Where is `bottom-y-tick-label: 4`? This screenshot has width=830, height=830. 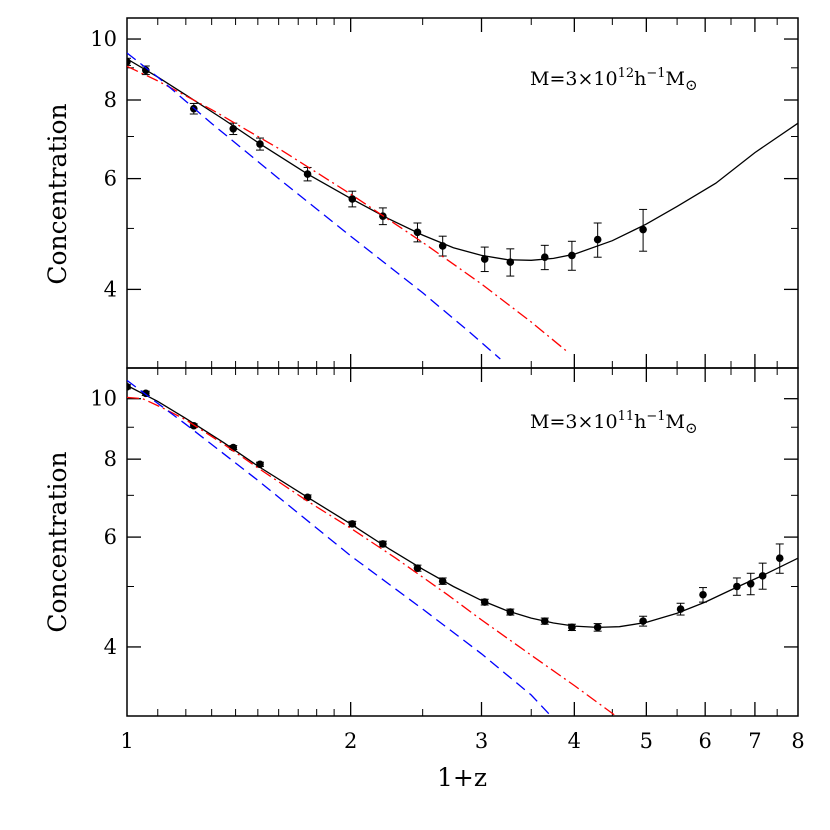
bottom-y-tick-label: 4 is located at coordinates (110, 647).